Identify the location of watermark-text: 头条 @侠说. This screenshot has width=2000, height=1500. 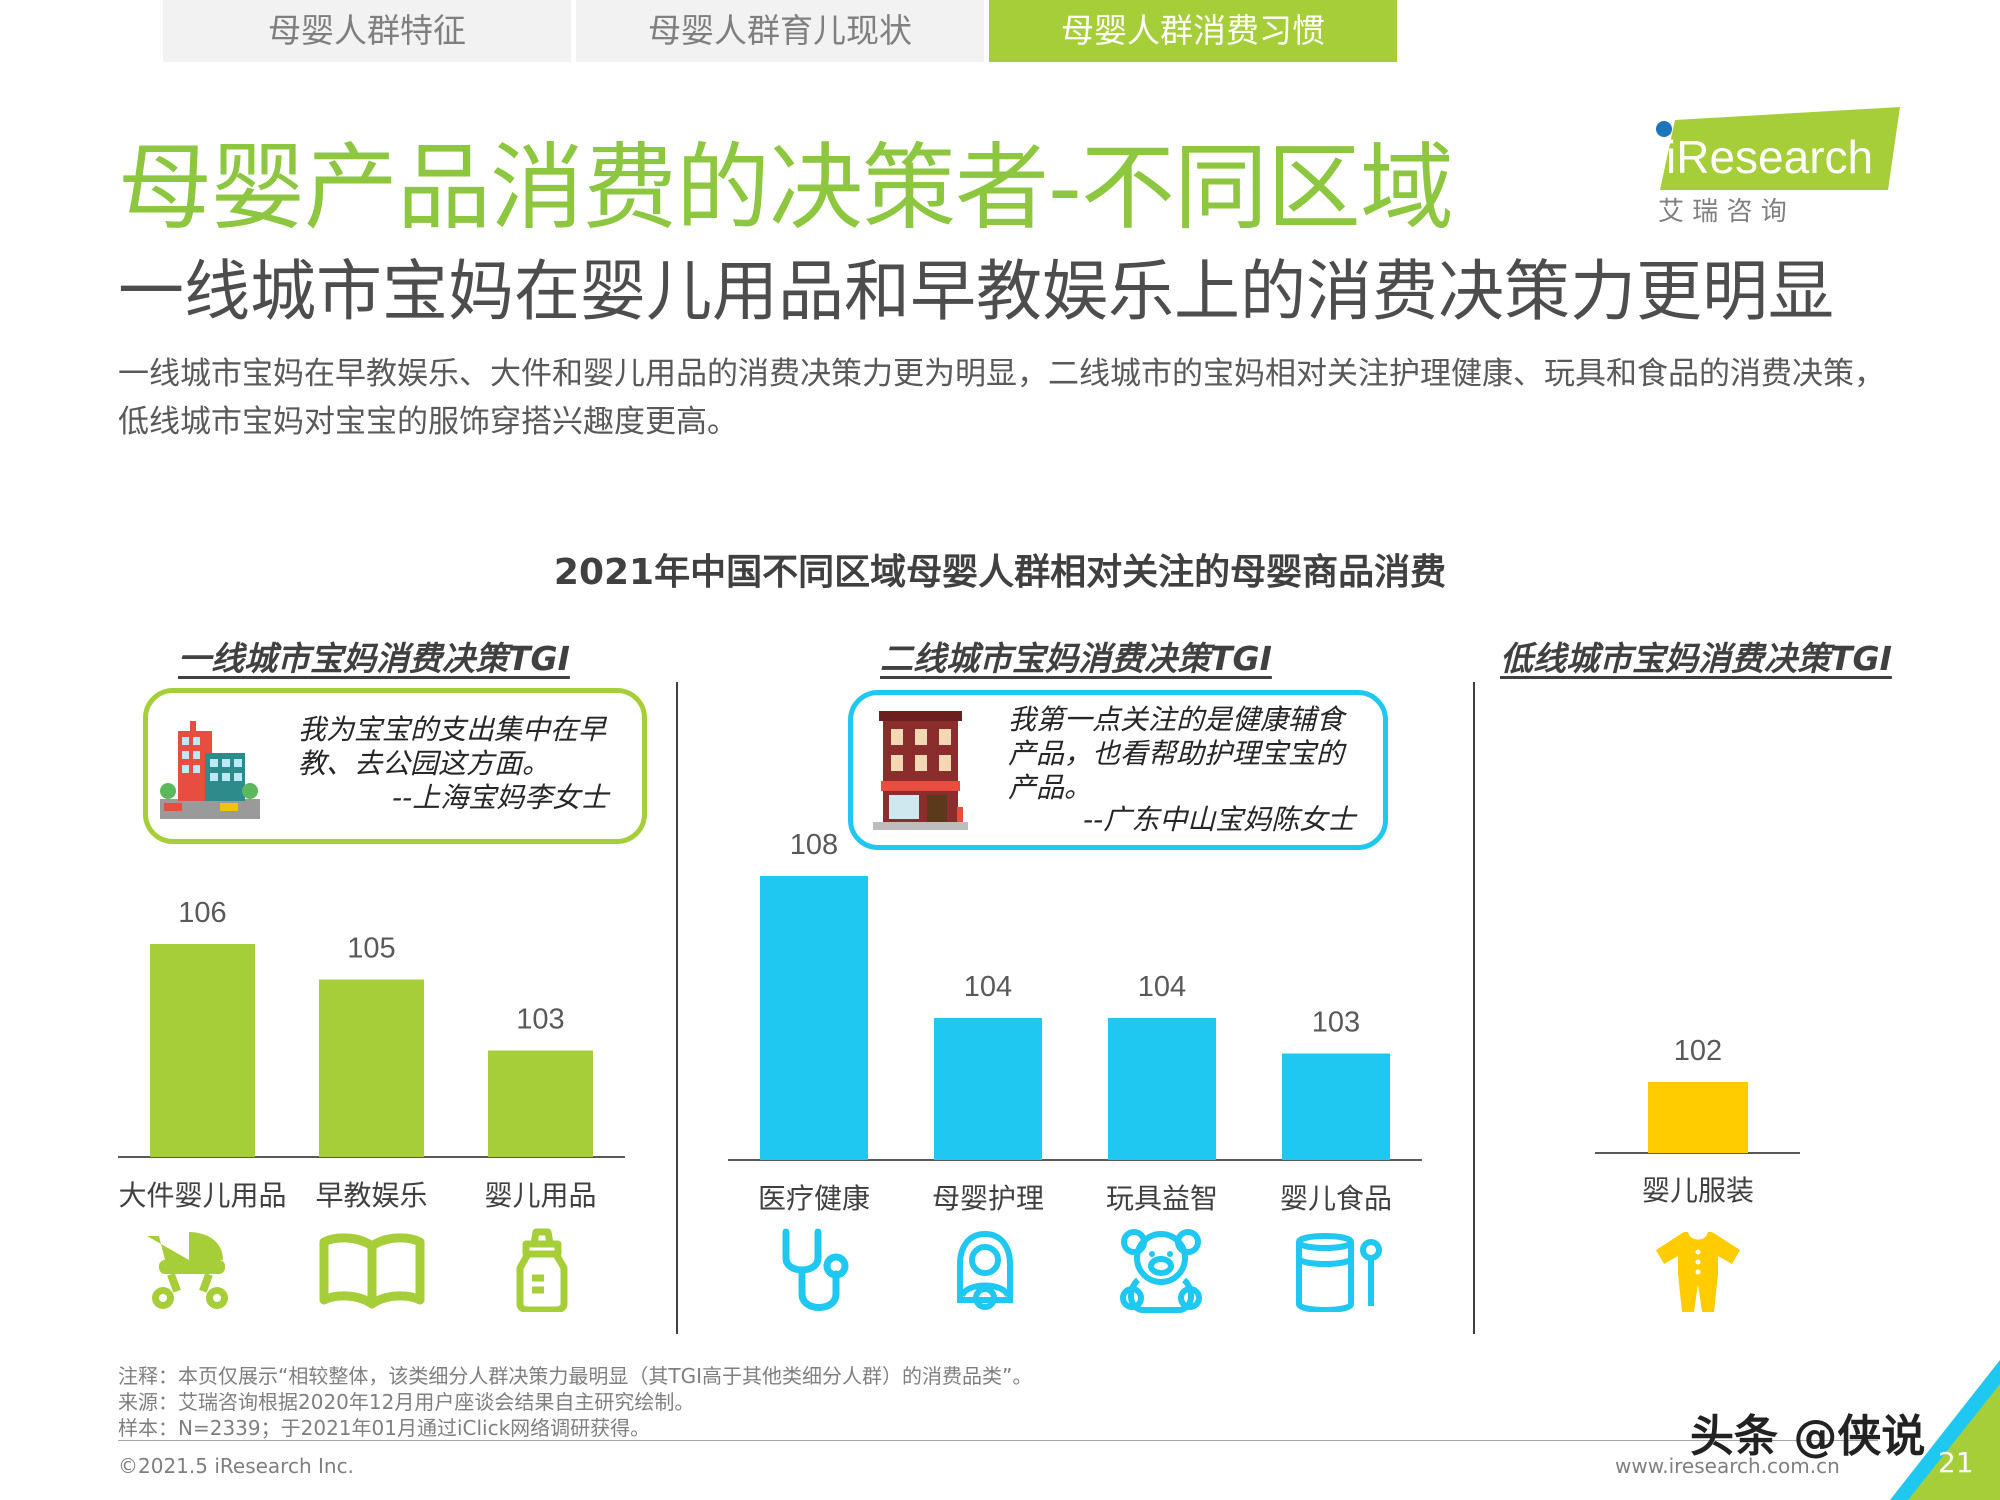
(1808, 1436).